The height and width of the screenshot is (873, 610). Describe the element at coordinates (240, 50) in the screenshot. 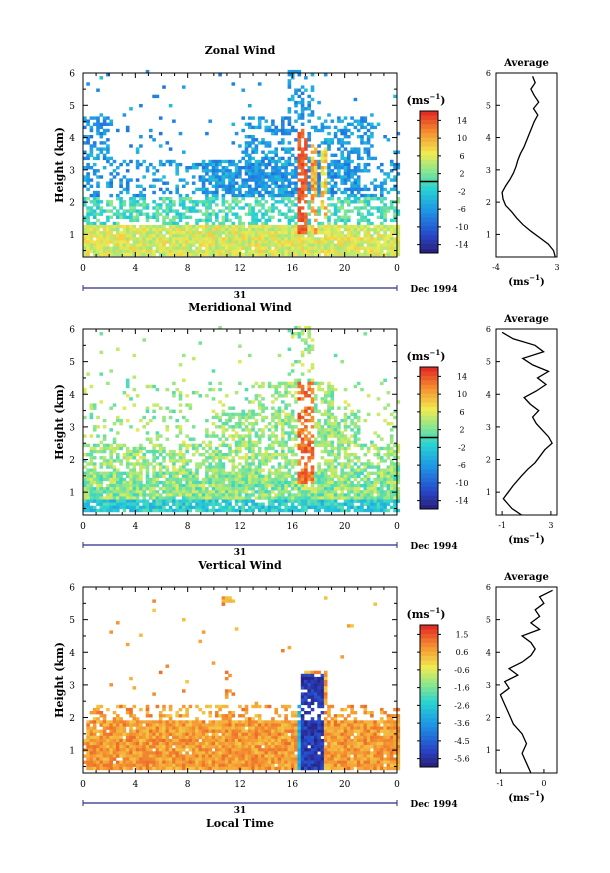

I see `panel-title: Zonal Wind` at that location.